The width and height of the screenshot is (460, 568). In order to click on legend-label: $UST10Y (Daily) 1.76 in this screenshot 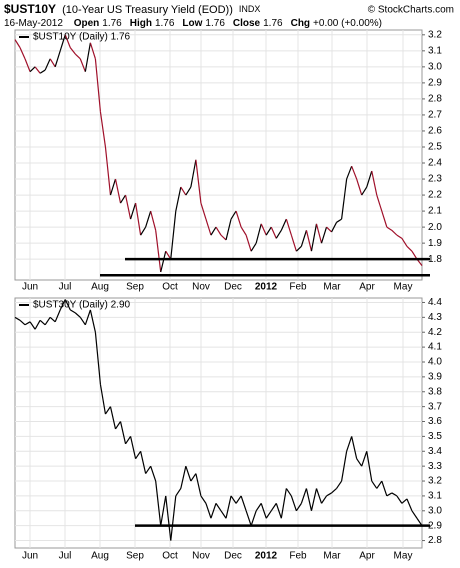, I will do `click(82, 37)`.